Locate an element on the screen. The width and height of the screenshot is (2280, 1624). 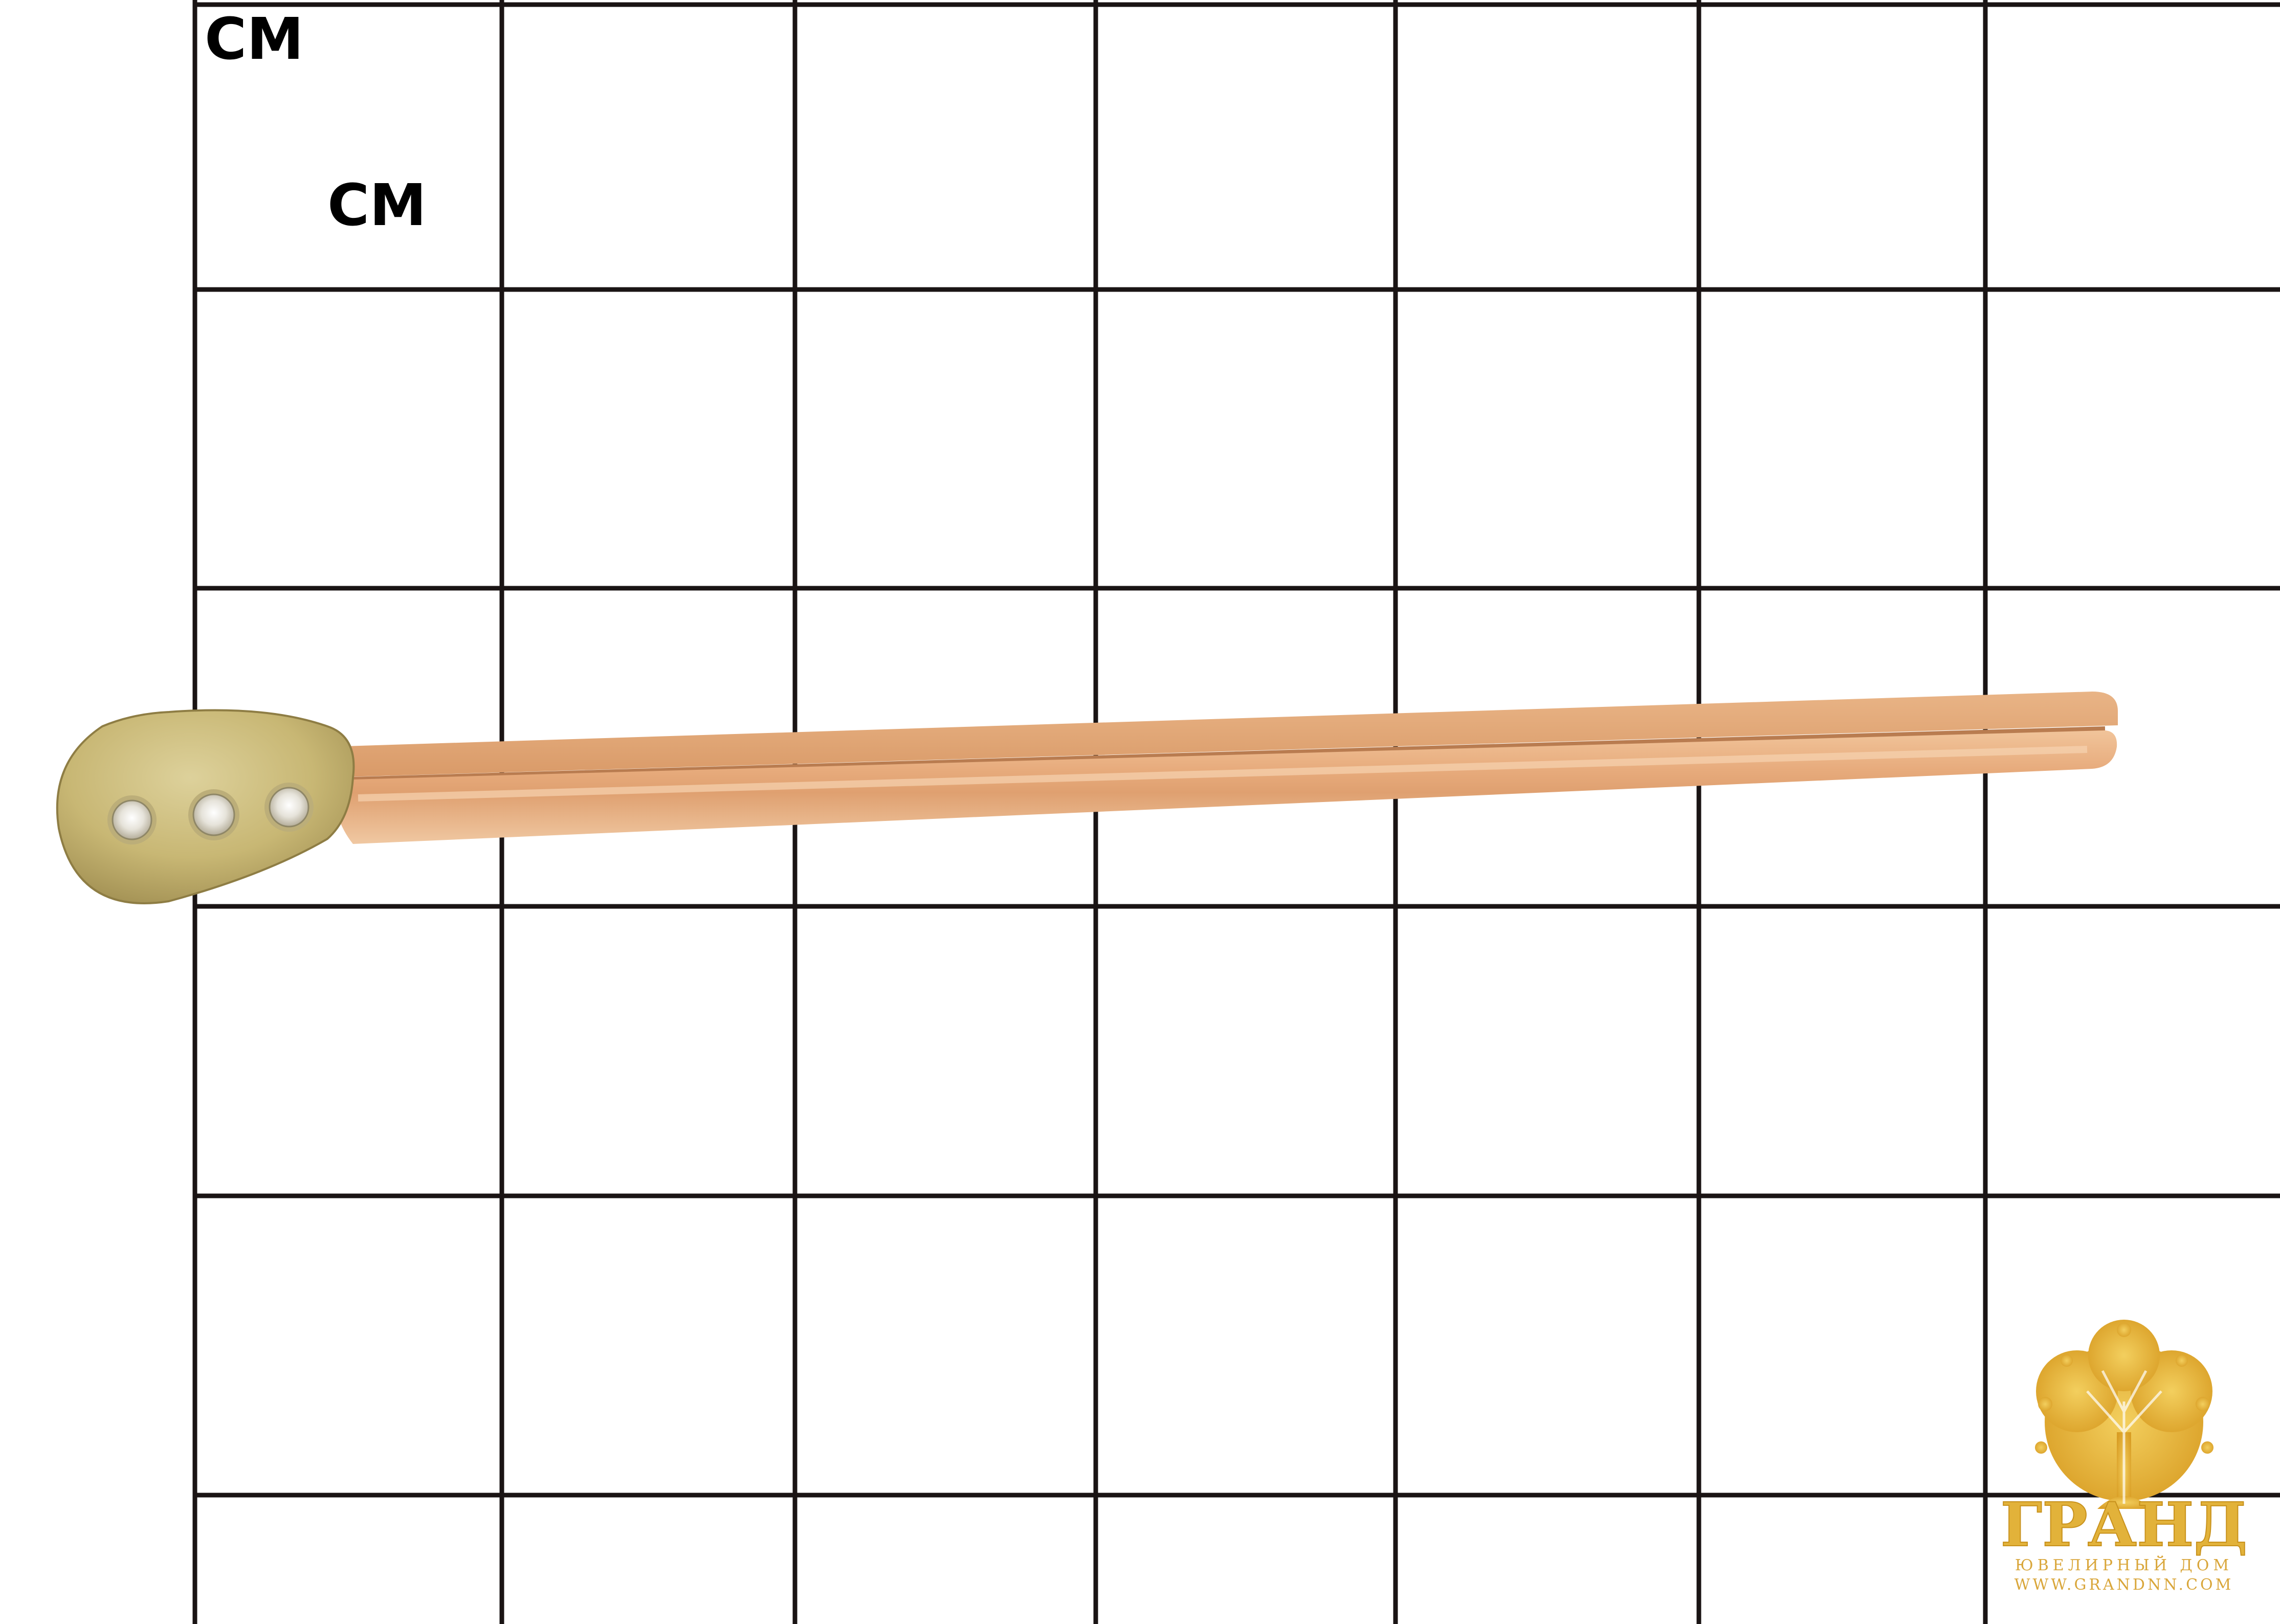
tie-clip-back-bar is located at coordinates (1222, 734).